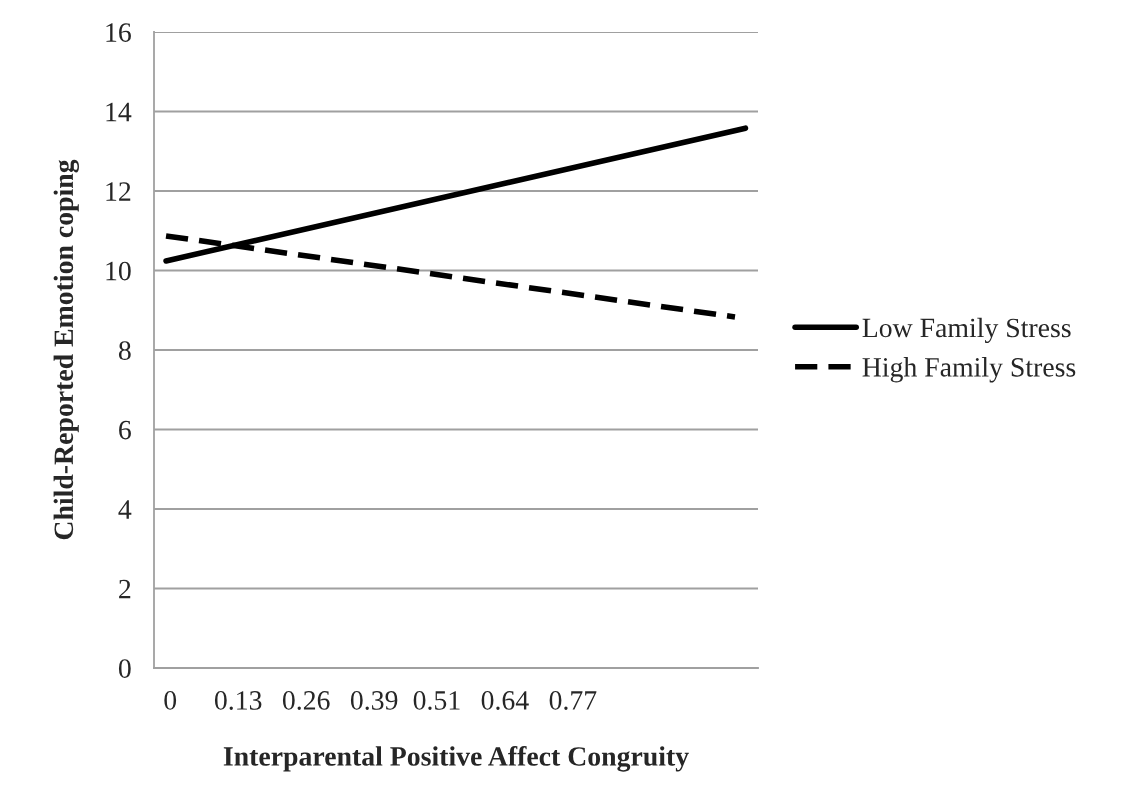  I want to click on x-tick-label: 0.51, so click(436, 700).